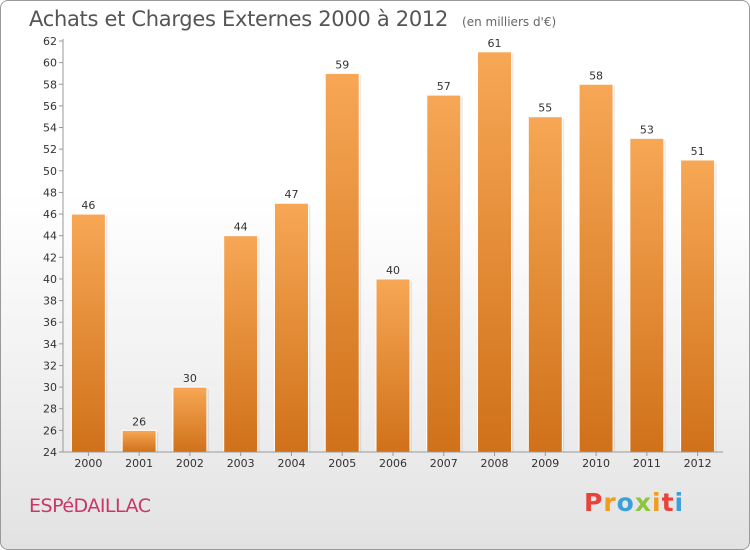 Image resolution: width=750 pixels, height=550 pixels. What do you see at coordinates (342, 463) in the screenshot?
I see `x-tick-label: 2005` at bounding box center [342, 463].